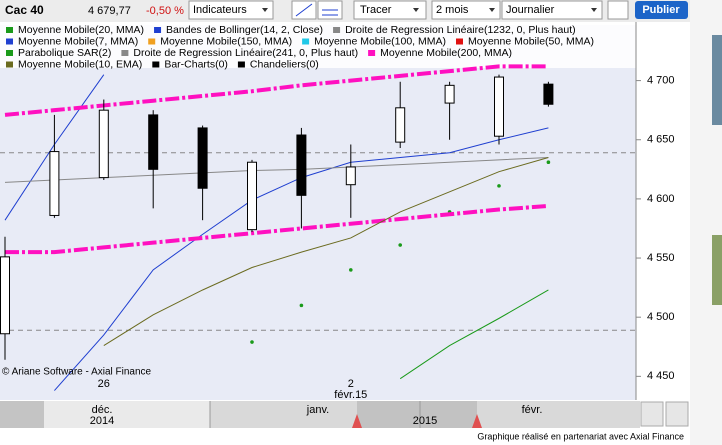 Image resolution: width=722 pixels, height=445 pixels. What do you see at coordinates (661, 258) in the screenshot?
I see `y-tick-label: 4 550` at bounding box center [661, 258].